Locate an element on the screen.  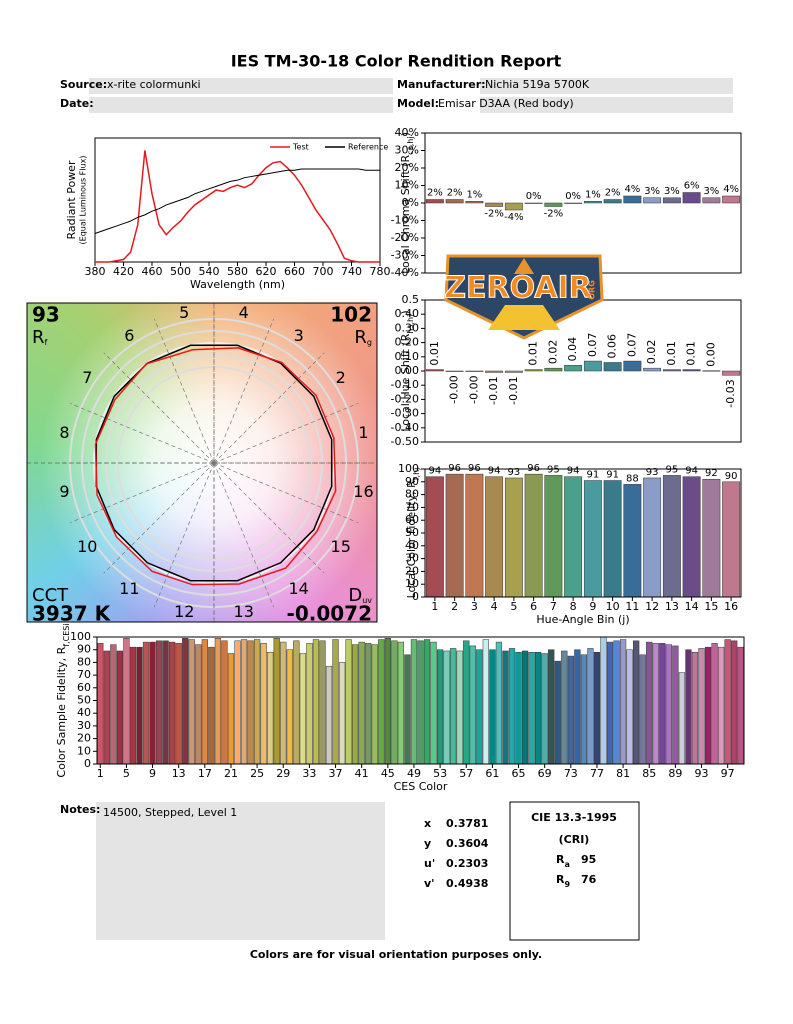
data-label: 3% is located at coordinates (652, 191).